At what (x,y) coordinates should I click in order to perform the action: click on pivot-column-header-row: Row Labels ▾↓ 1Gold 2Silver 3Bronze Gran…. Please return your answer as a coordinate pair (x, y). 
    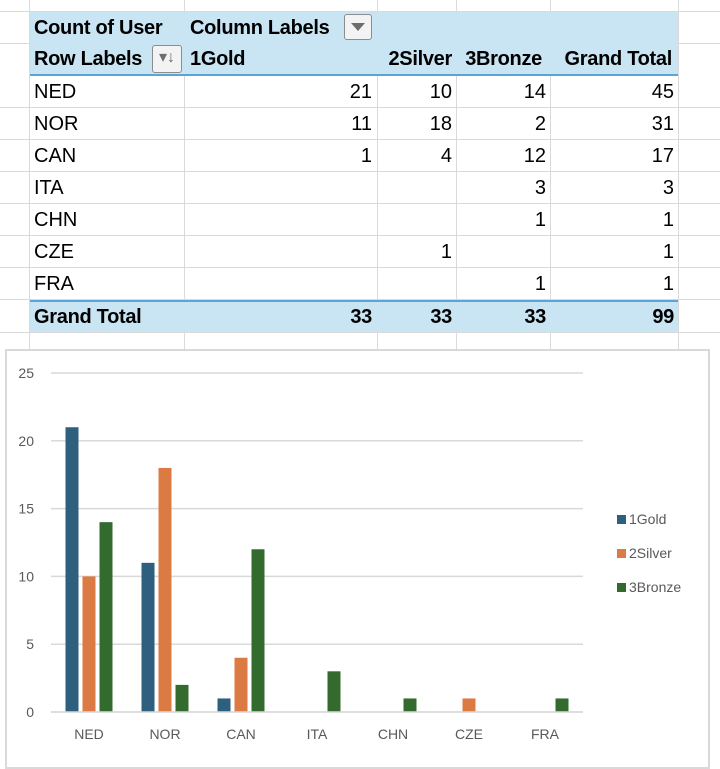
    Looking at the image, I should click on (354, 60).